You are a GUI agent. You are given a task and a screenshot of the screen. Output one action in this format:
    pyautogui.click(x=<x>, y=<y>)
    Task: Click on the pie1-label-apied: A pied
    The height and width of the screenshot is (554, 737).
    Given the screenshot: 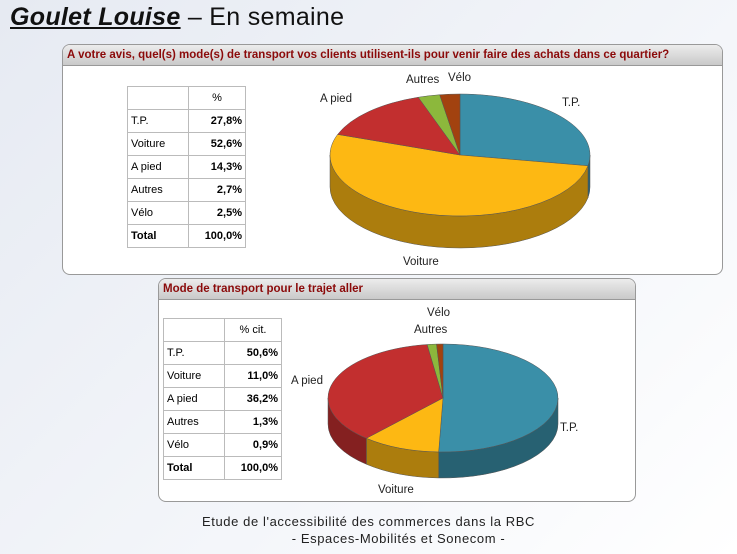 What is the action you would take?
    pyautogui.click(x=336, y=99)
    